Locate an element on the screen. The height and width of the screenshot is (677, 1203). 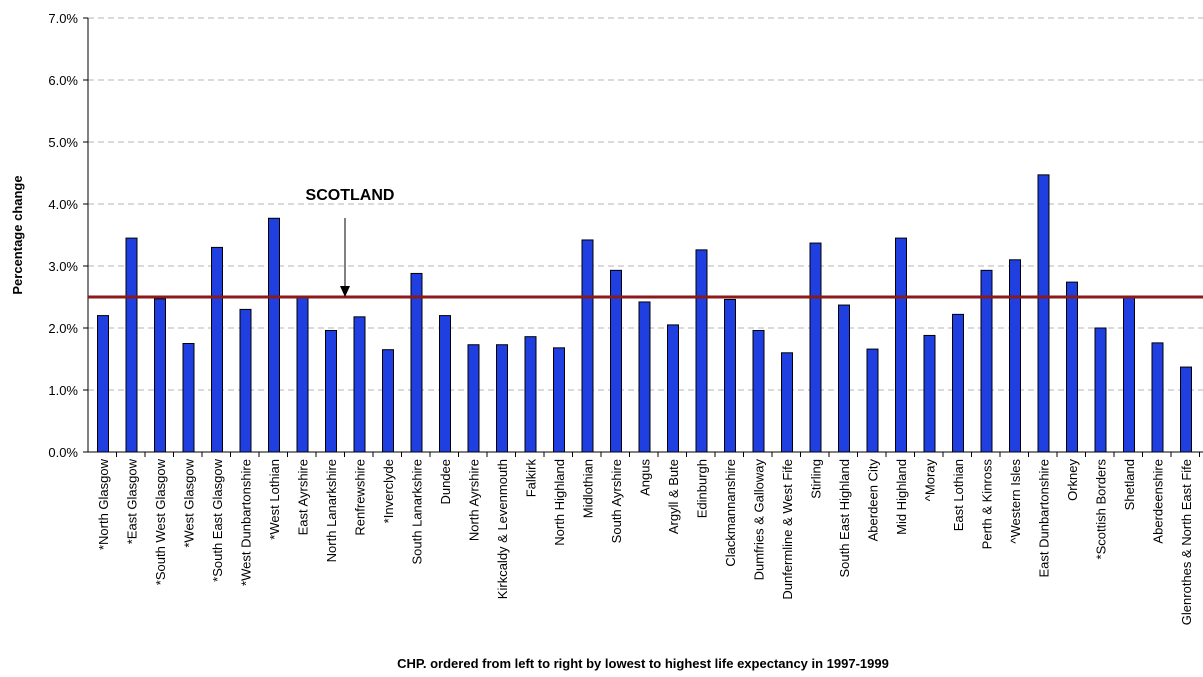
y-tick-label: 3.0% is located at coordinates (63, 266).